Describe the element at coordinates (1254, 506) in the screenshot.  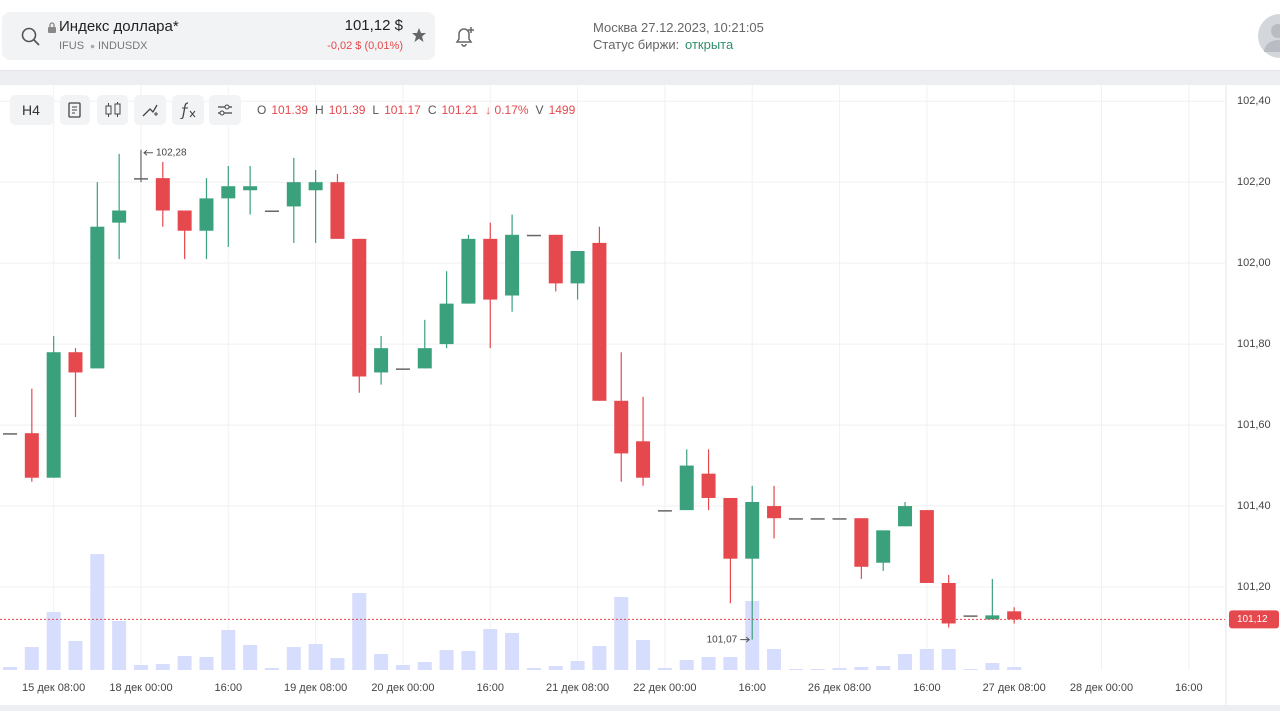
I see `y-tick-label: 101,40` at that location.